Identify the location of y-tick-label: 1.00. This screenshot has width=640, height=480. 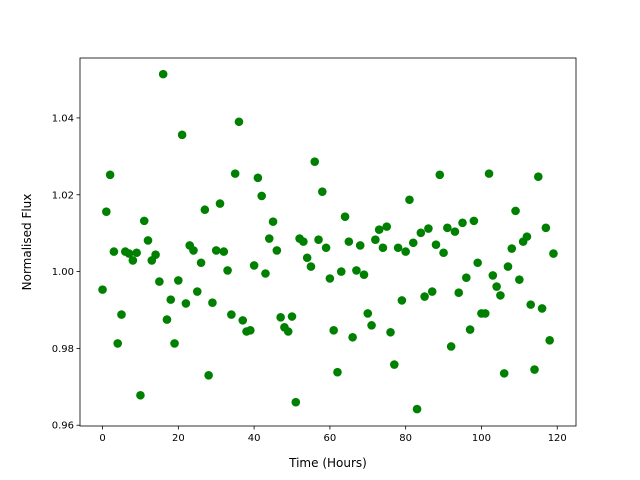
(63, 272).